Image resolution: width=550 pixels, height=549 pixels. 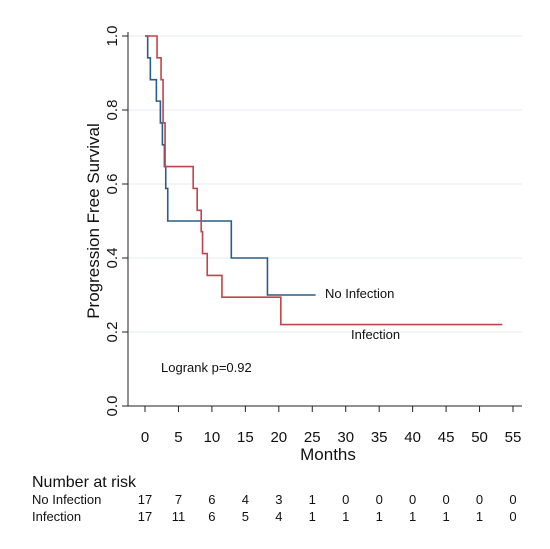 I want to click on risk-count-r0-c1: 7, so click(x=178, y=499).